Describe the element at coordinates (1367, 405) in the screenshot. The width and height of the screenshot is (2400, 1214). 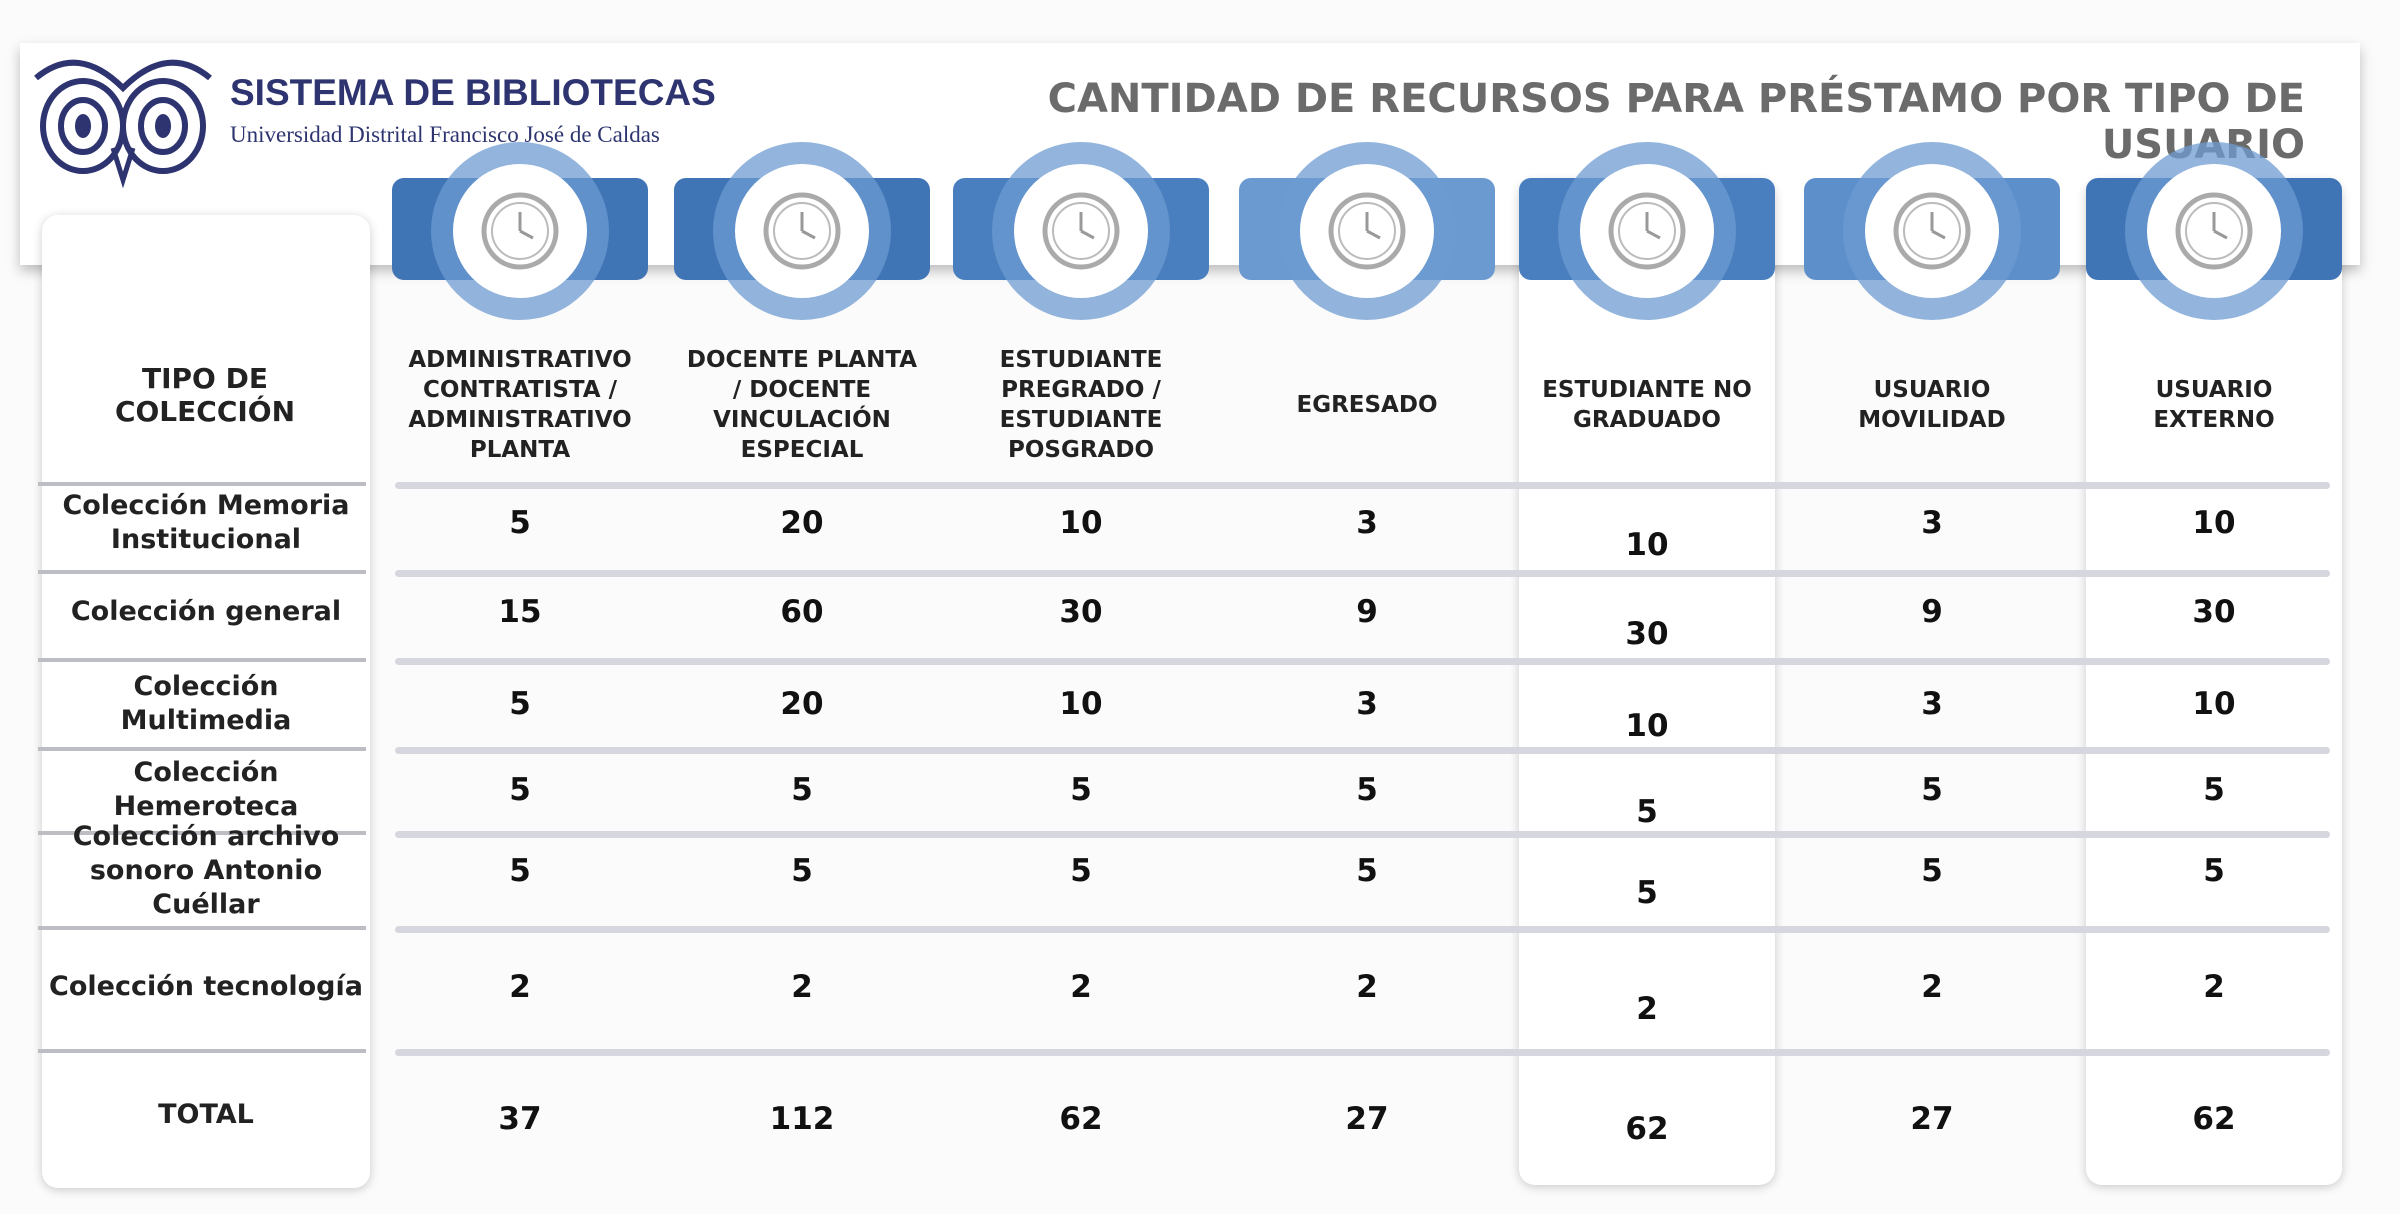
I see `column-header: EGRESADO` at that location.